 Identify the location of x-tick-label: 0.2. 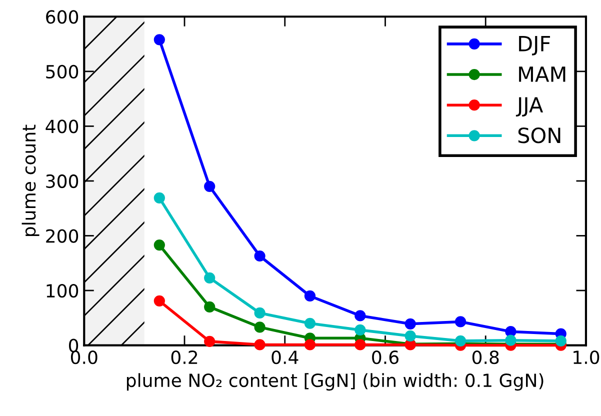
(184, 357).